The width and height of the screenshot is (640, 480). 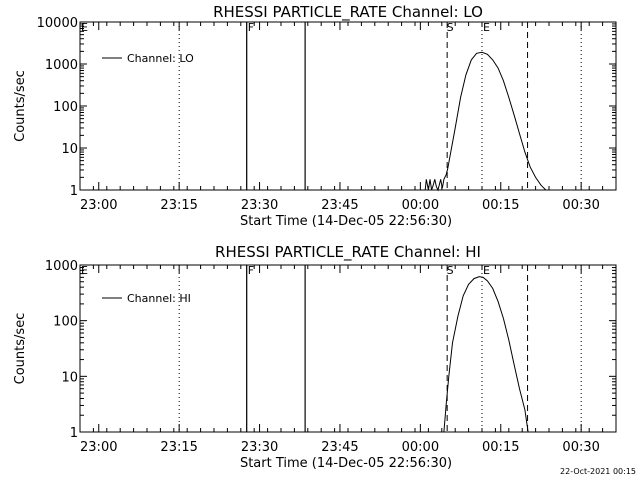 I want to click on panel-2-x-tick-label: 23:15, so click(x=178, y=447).